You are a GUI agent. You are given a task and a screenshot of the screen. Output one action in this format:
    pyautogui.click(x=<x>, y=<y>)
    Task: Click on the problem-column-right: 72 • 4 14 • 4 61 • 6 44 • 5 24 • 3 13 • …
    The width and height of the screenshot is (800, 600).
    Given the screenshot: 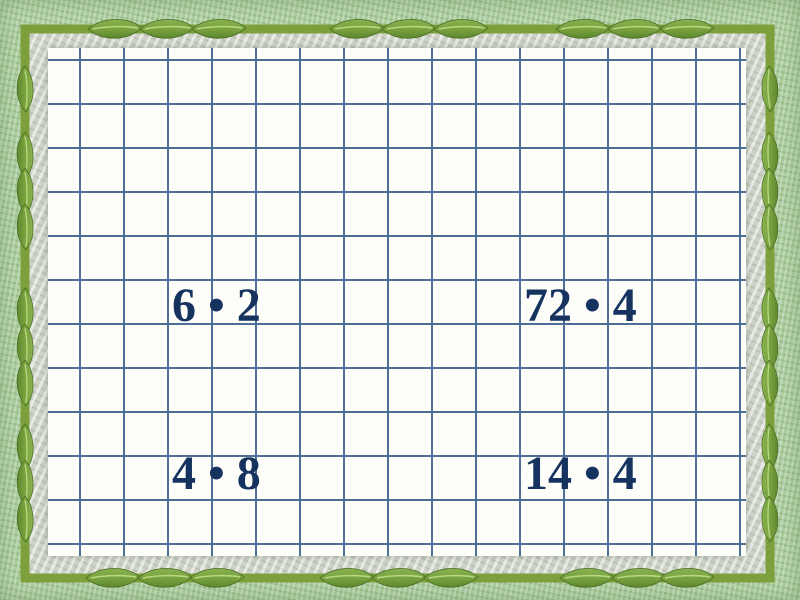 What is the action you would take?
    pyautogui.click(x=580, y=383)
    